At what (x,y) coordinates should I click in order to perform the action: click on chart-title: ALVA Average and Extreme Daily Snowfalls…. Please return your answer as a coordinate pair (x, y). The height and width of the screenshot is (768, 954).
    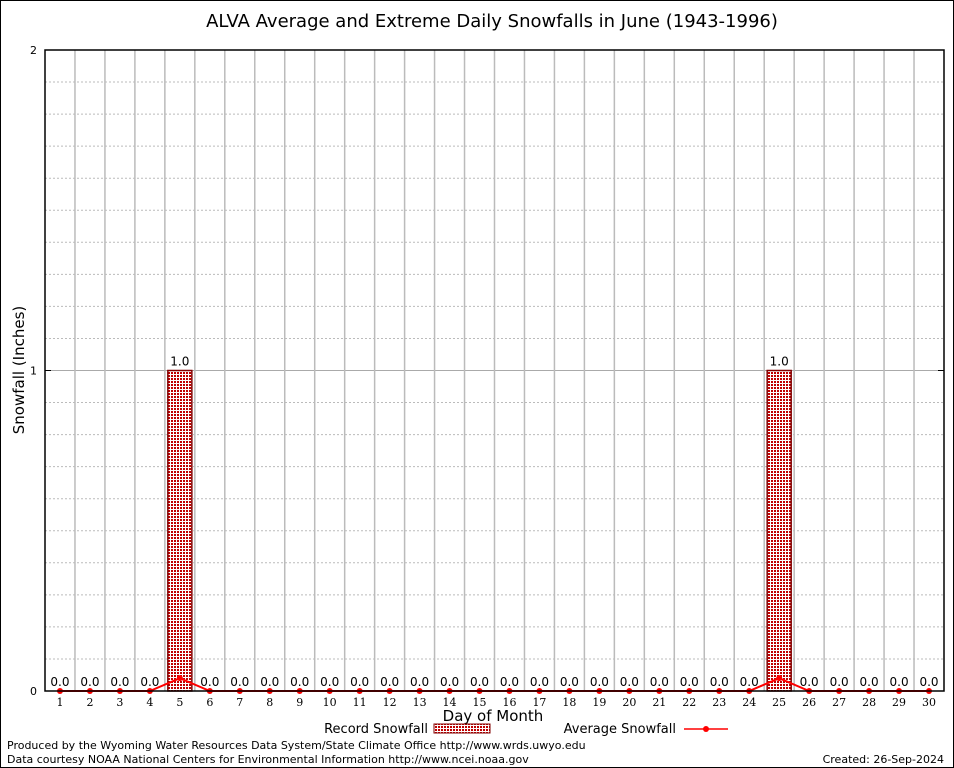
    Looking at the image, I should click on (492, 21).